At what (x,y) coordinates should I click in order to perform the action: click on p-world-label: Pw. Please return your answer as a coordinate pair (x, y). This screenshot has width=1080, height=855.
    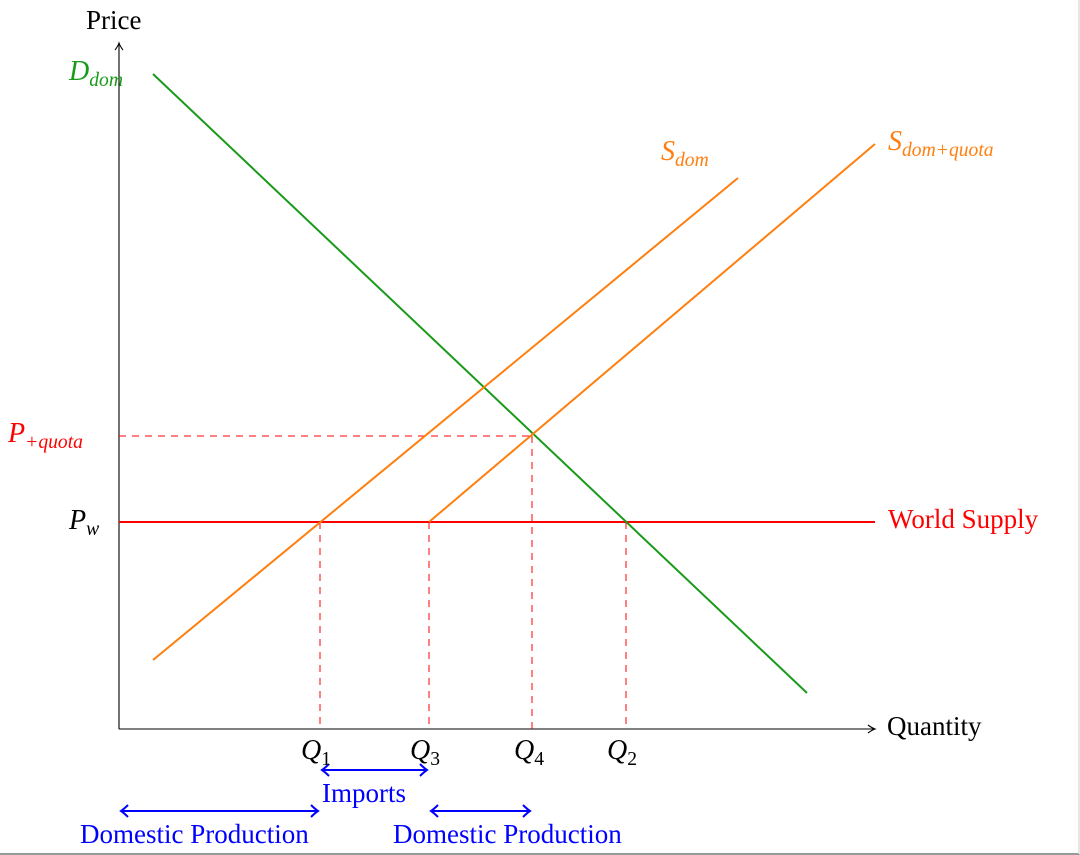
    Looking at the image, I should click on (84, 522).